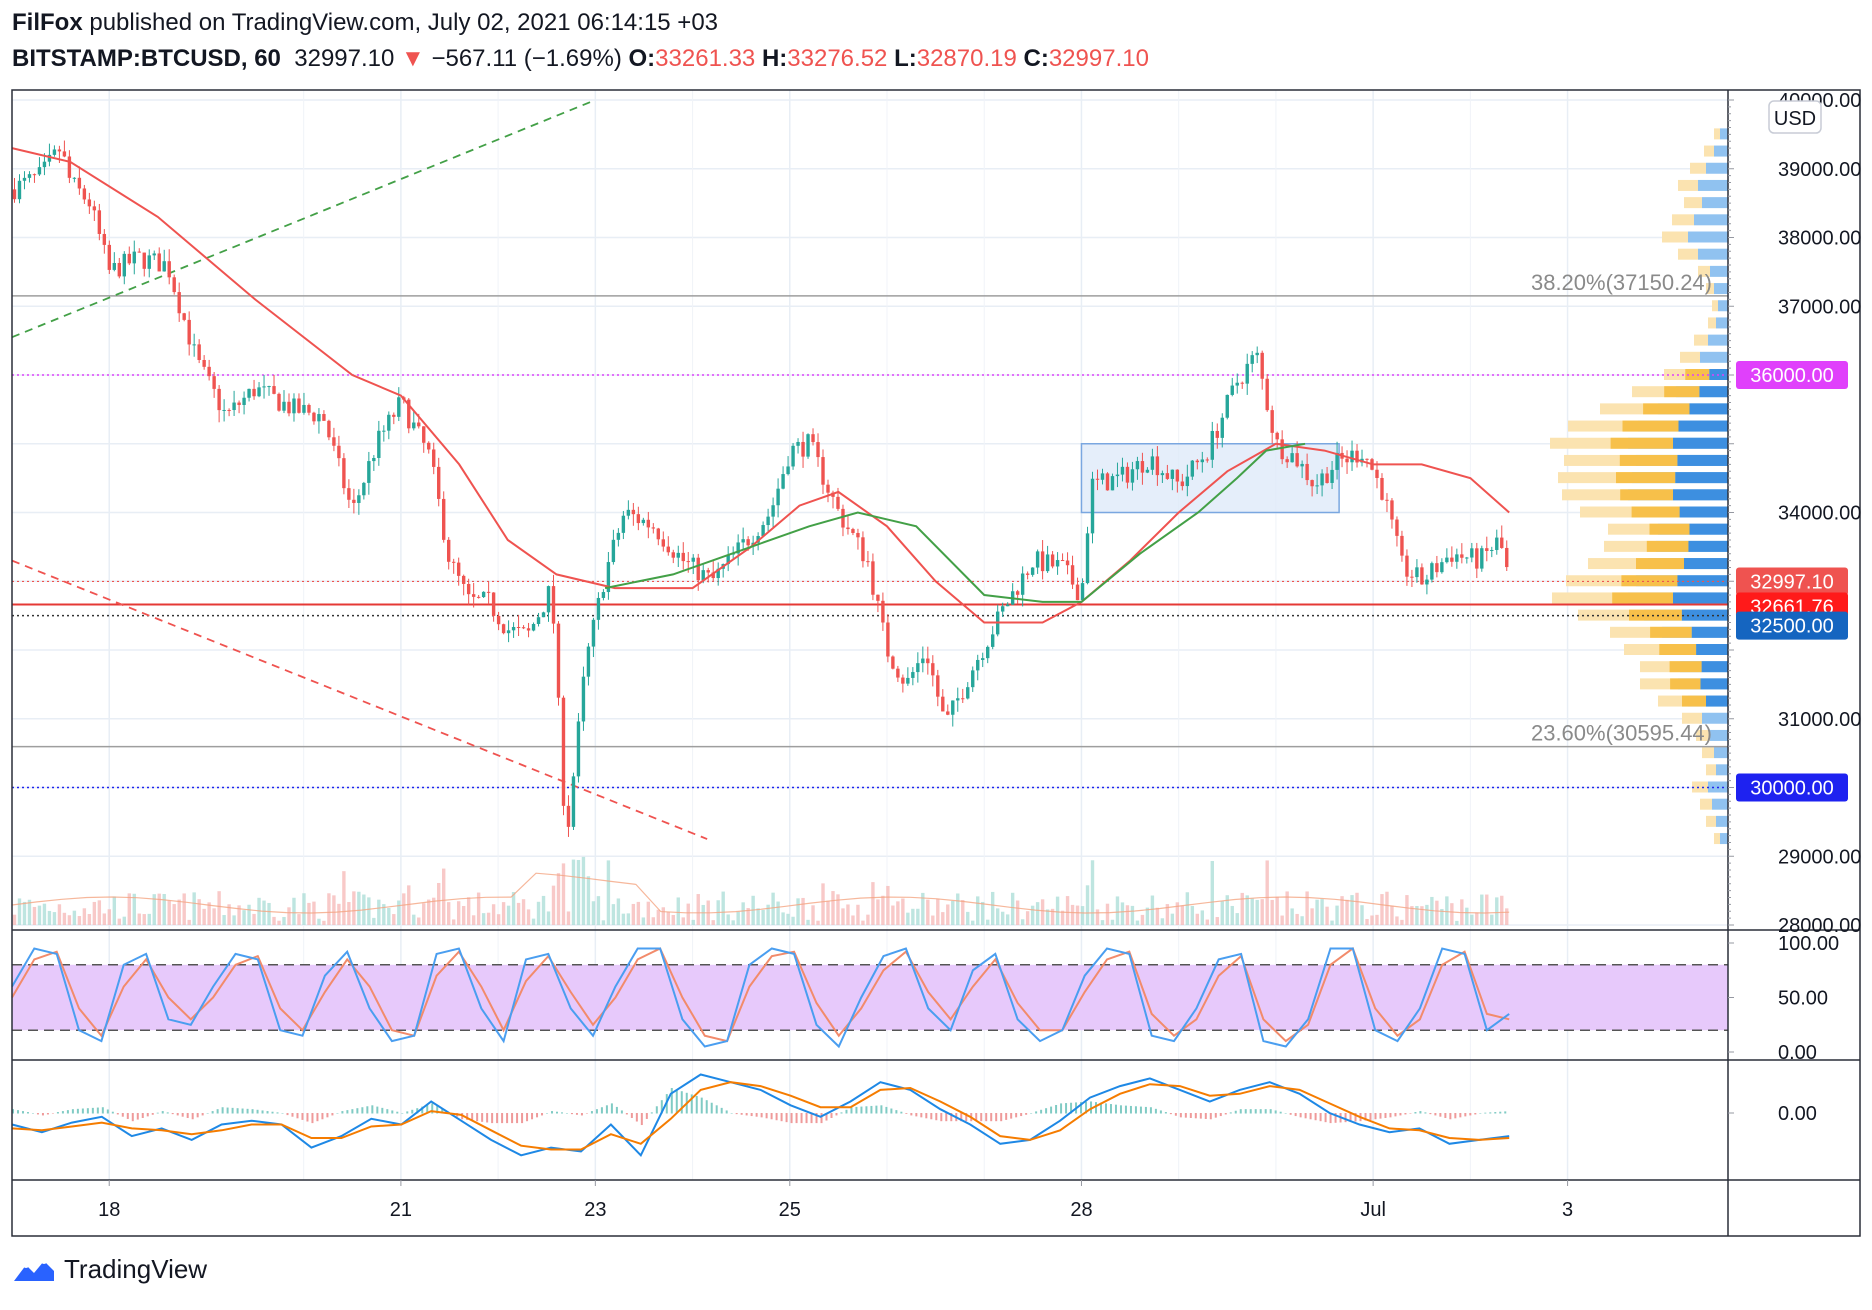 This screenshot has width=1872, height=1310. What do you see at coordinates (1717, 168) in the screenshot?
I see `volume-profile-up-bar` at bounding box center [1717, 168].